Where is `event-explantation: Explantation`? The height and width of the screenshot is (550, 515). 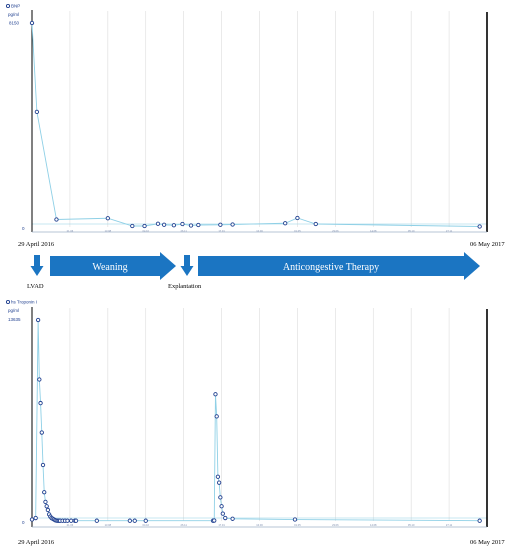
event-explantation: Explantation is located at coordinates (185, 286).